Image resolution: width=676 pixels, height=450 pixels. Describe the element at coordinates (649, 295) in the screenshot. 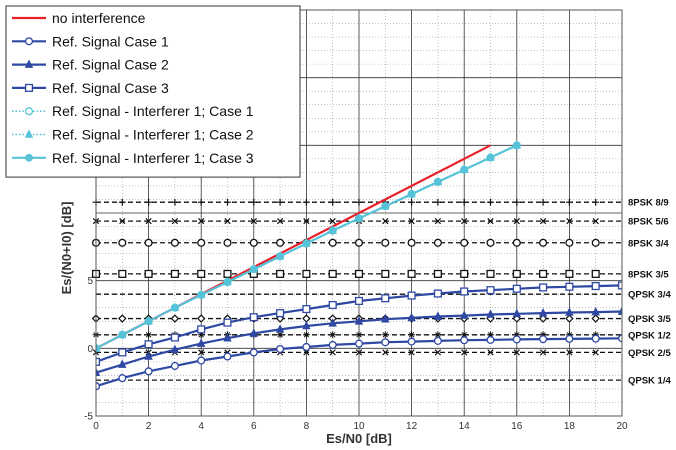

I see `threshold-label: QPSK 3/4` at that location.